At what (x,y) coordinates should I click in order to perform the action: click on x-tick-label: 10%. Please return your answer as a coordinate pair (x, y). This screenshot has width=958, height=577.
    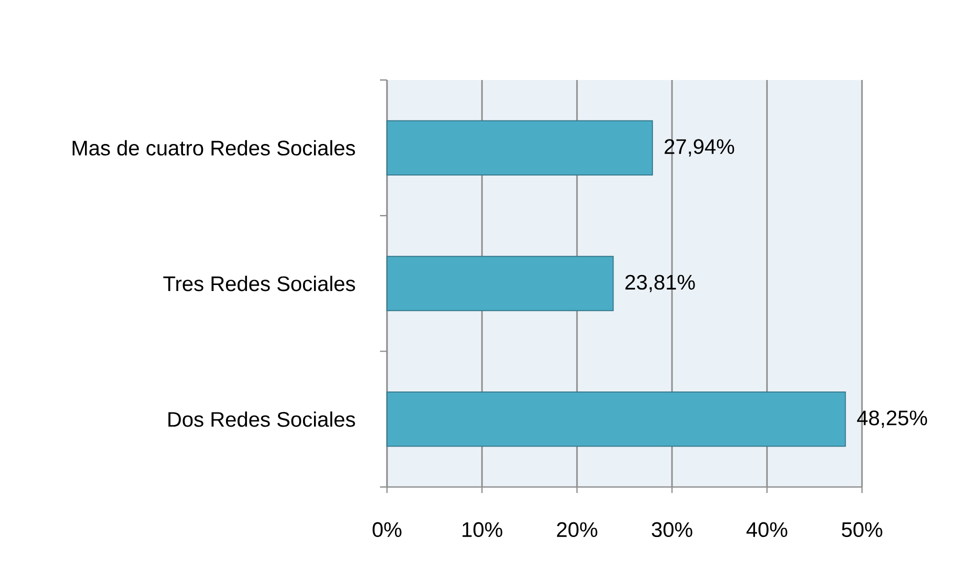
    Looking at the image, I should click on (482, 530).